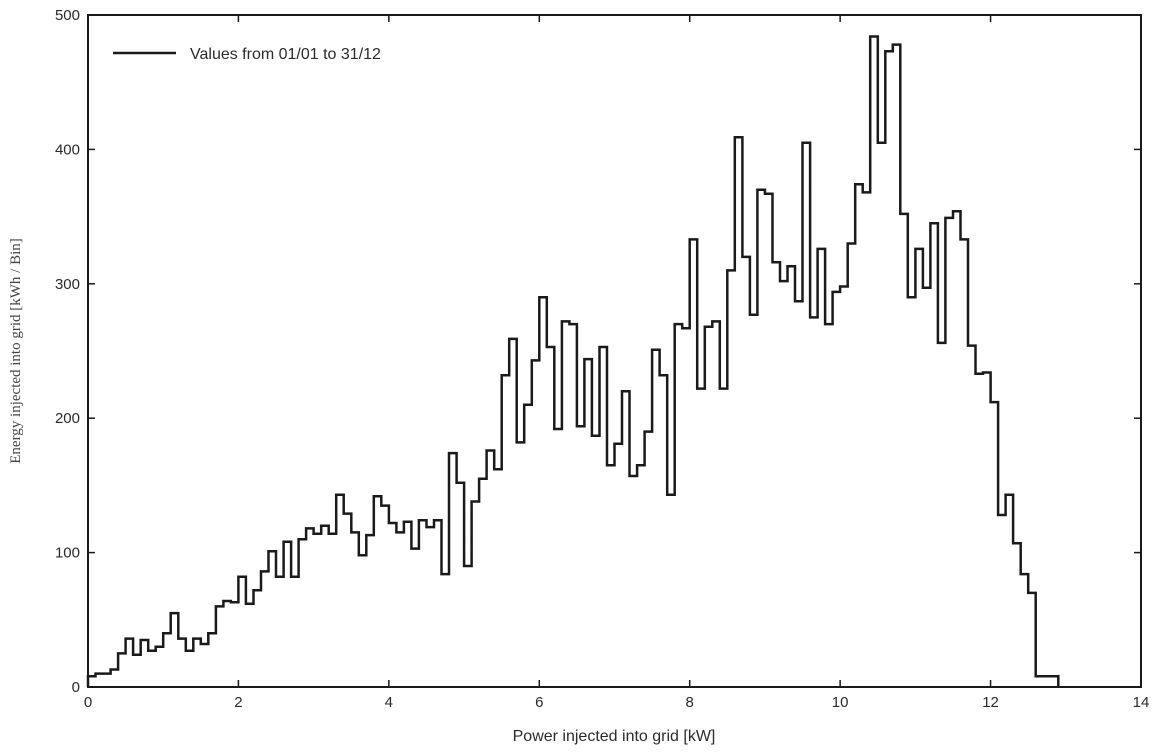 The width and height of the screenshot is (1157, 756). I want to click on x-axis-title: Power injected into grid [kW], so click(614, 736).